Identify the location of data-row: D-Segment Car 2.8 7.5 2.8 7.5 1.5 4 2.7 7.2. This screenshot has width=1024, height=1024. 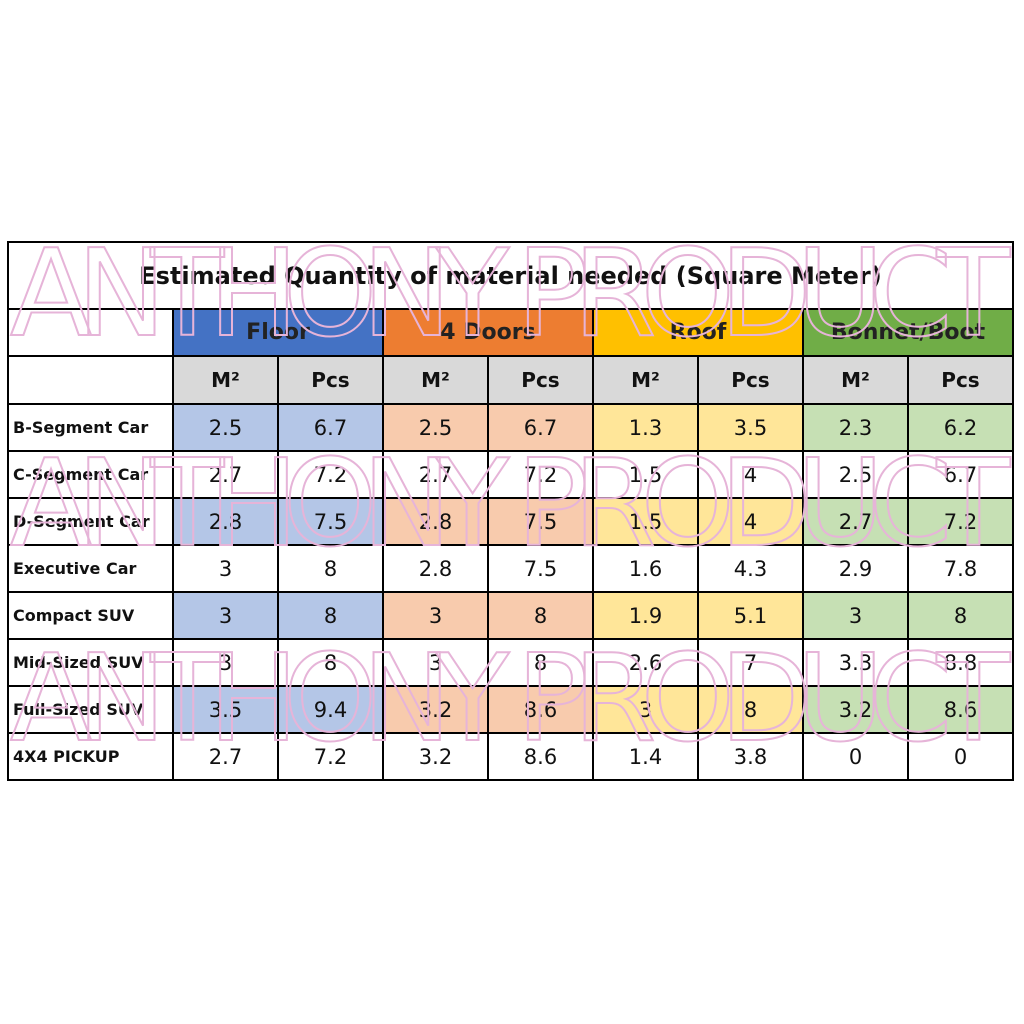
(510, 521).